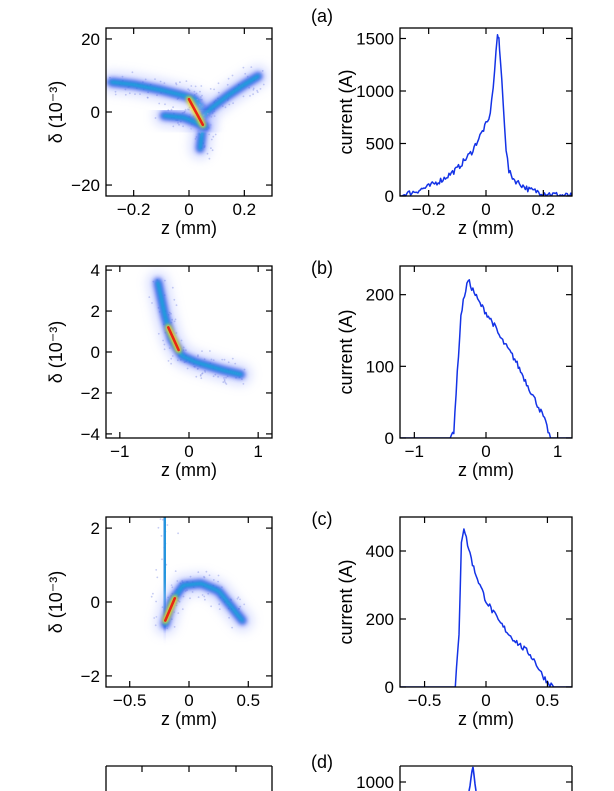  I want to click on x-tick-label: 0.2, so click(245, 209).